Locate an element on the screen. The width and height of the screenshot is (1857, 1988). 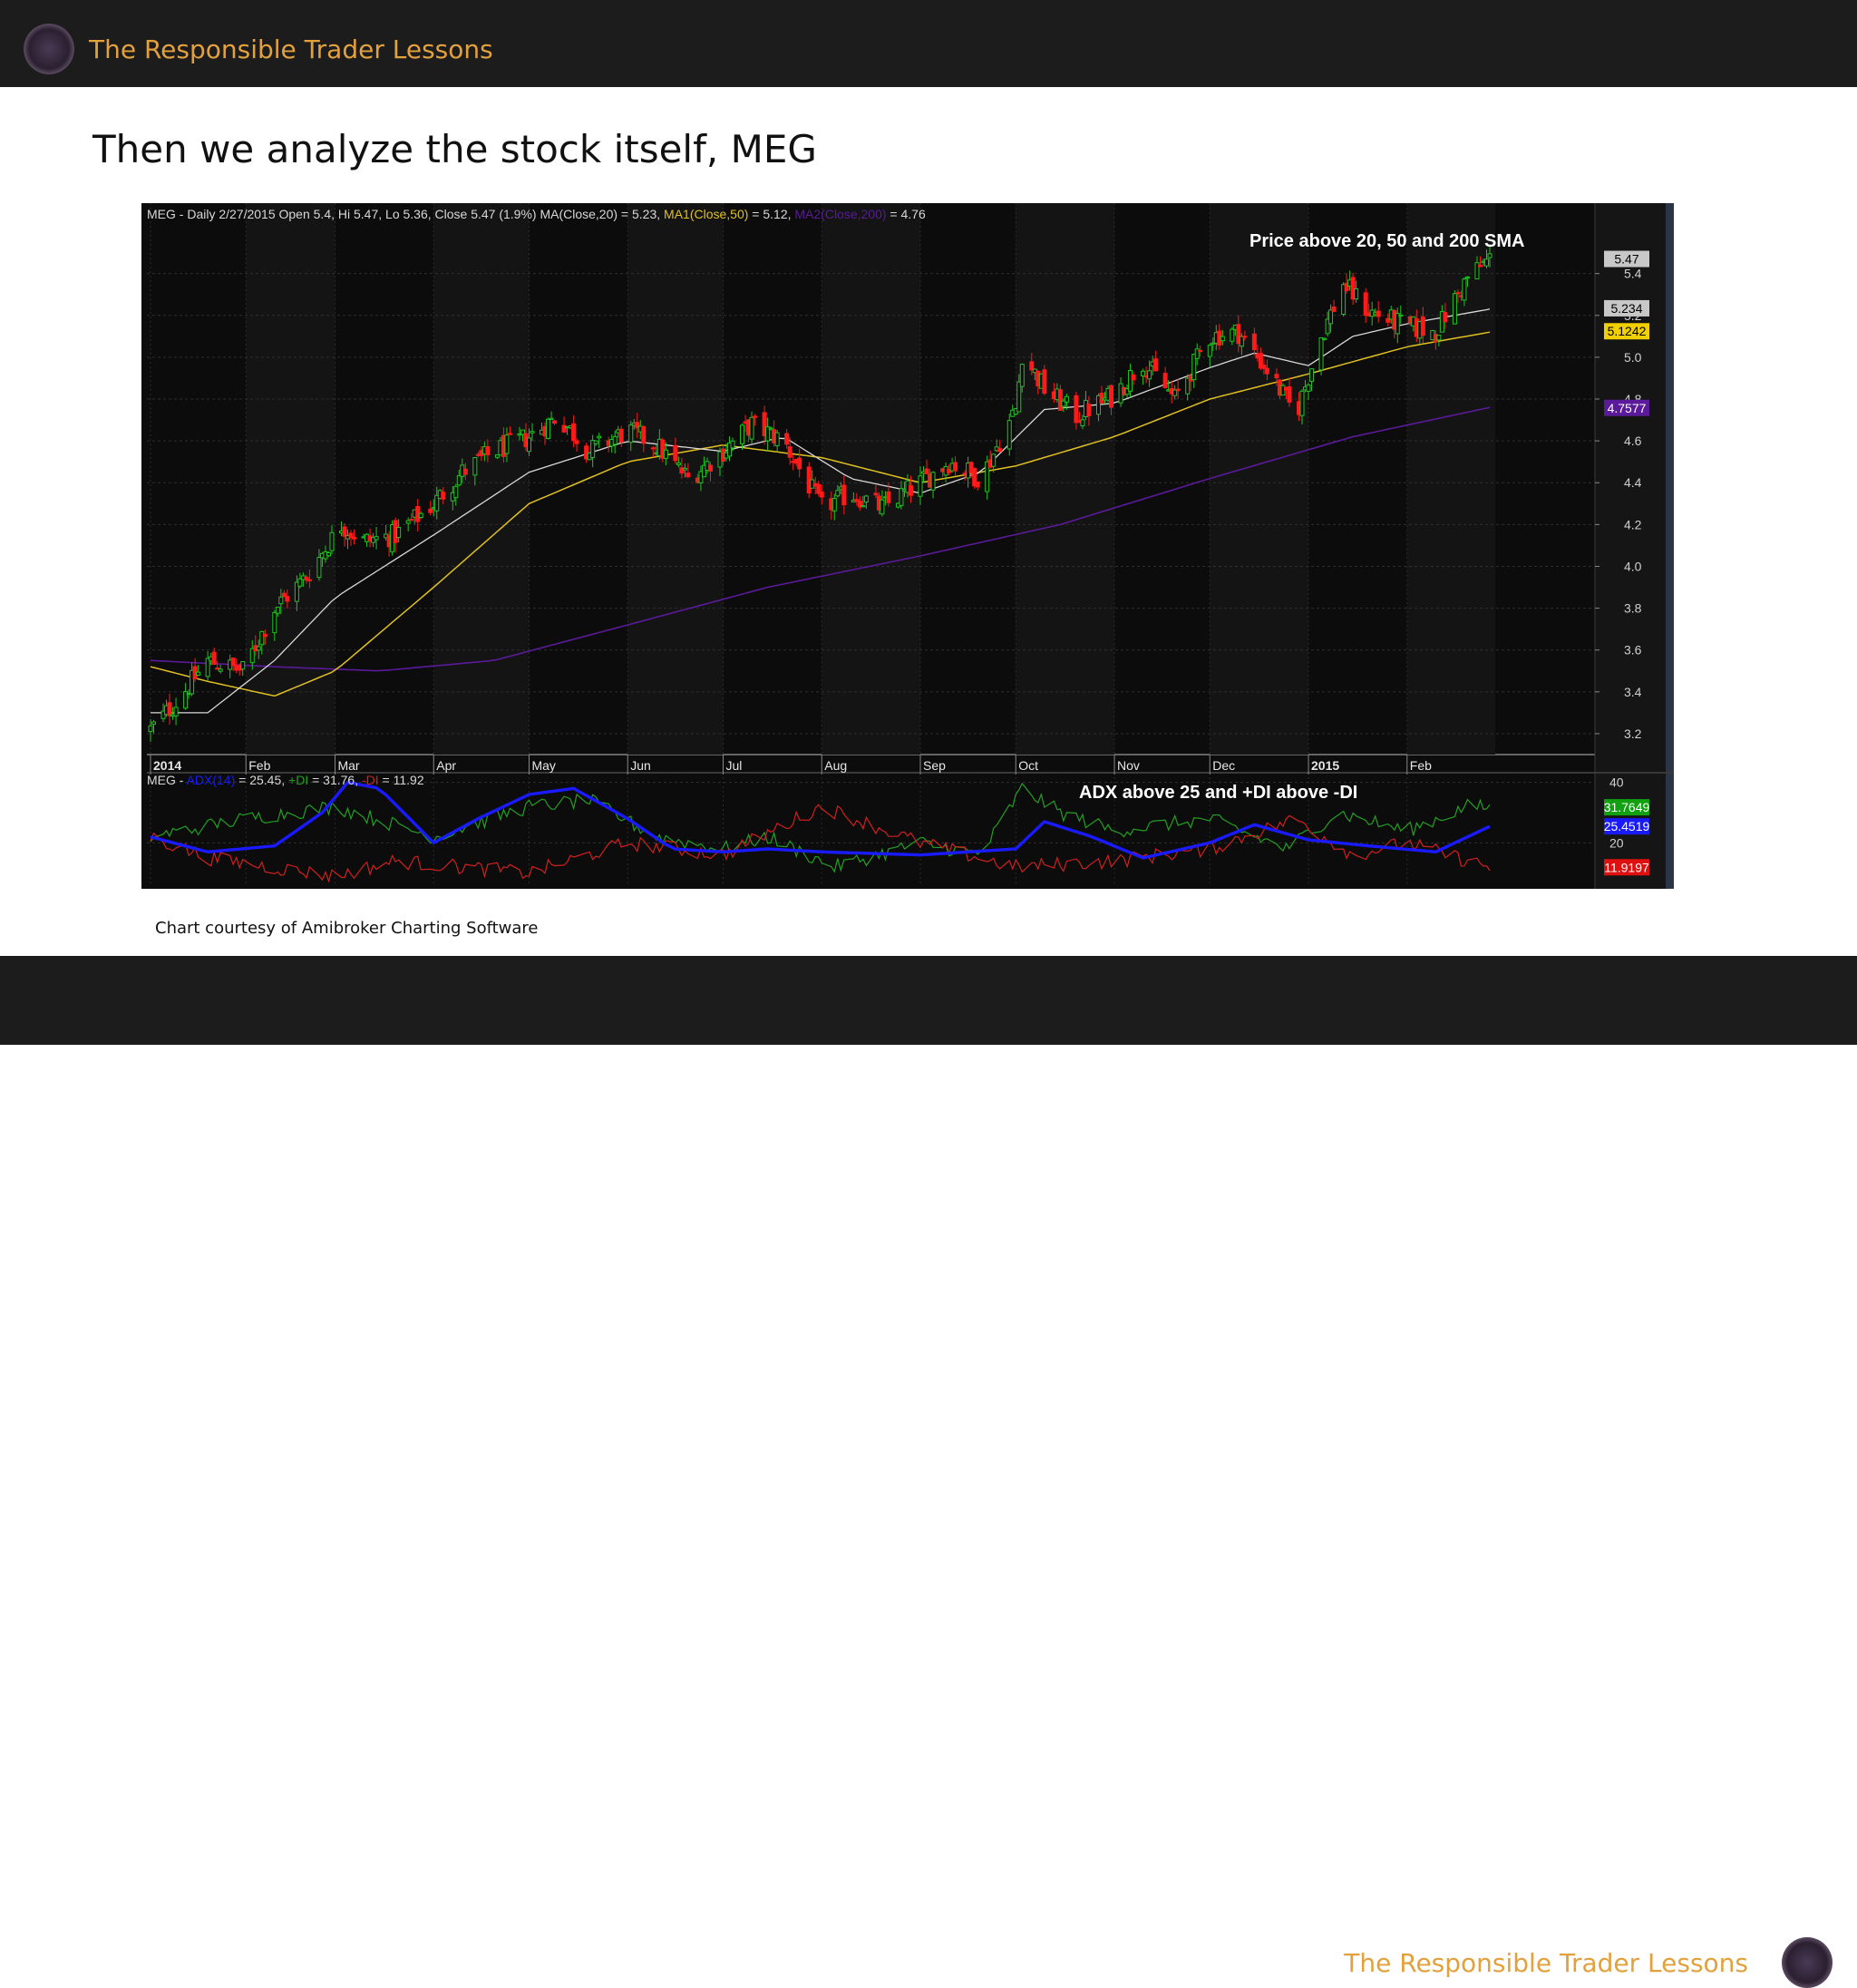
month-label: 2014 is located at coordinates (167, 765).